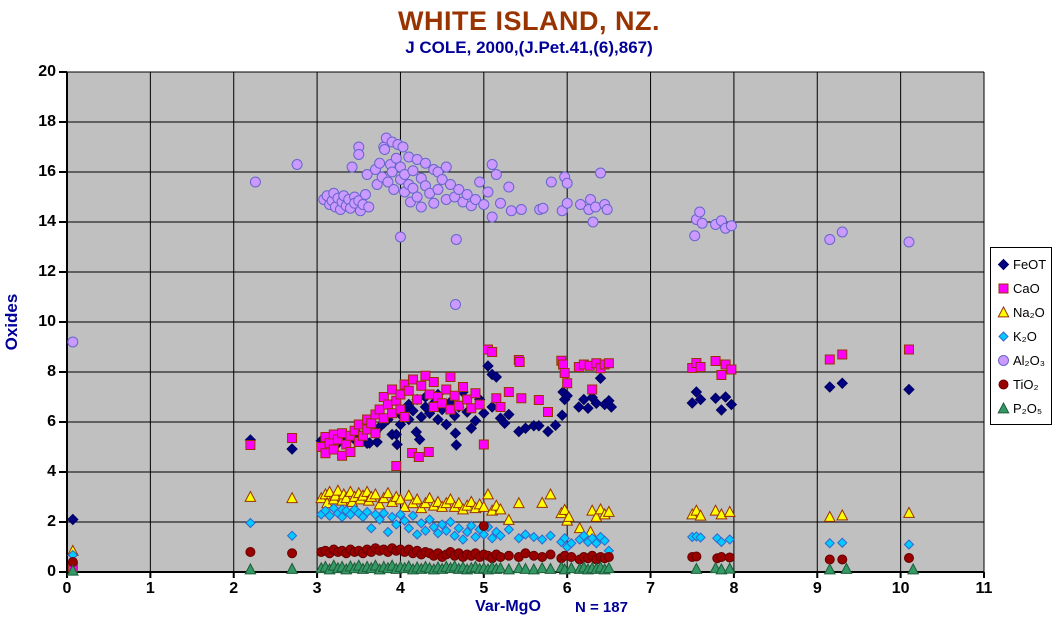 The width and height of the screenshot is (1058, 634). What do you see at coordinates (508, 606) in the screenshot?
I see `x-axis-title: Var-MgO` at bounding box center [508, 606].